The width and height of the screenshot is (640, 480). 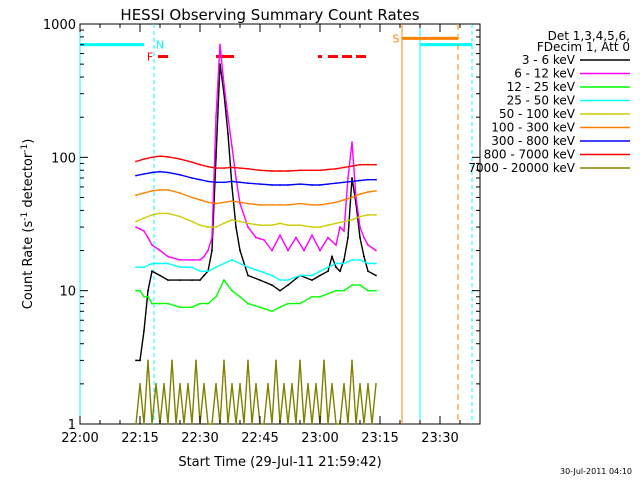 I want to click on x-tick-label: 23:00, so click(x=319, y=438).